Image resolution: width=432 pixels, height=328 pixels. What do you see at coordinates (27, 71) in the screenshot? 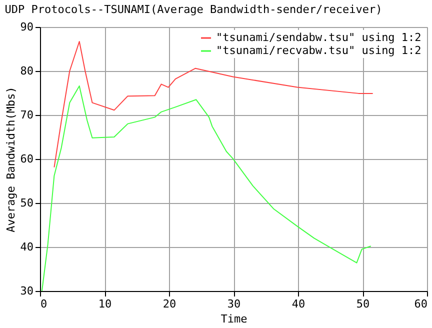
I see `y-tick-label: 80` at bounding box center [27, 71].